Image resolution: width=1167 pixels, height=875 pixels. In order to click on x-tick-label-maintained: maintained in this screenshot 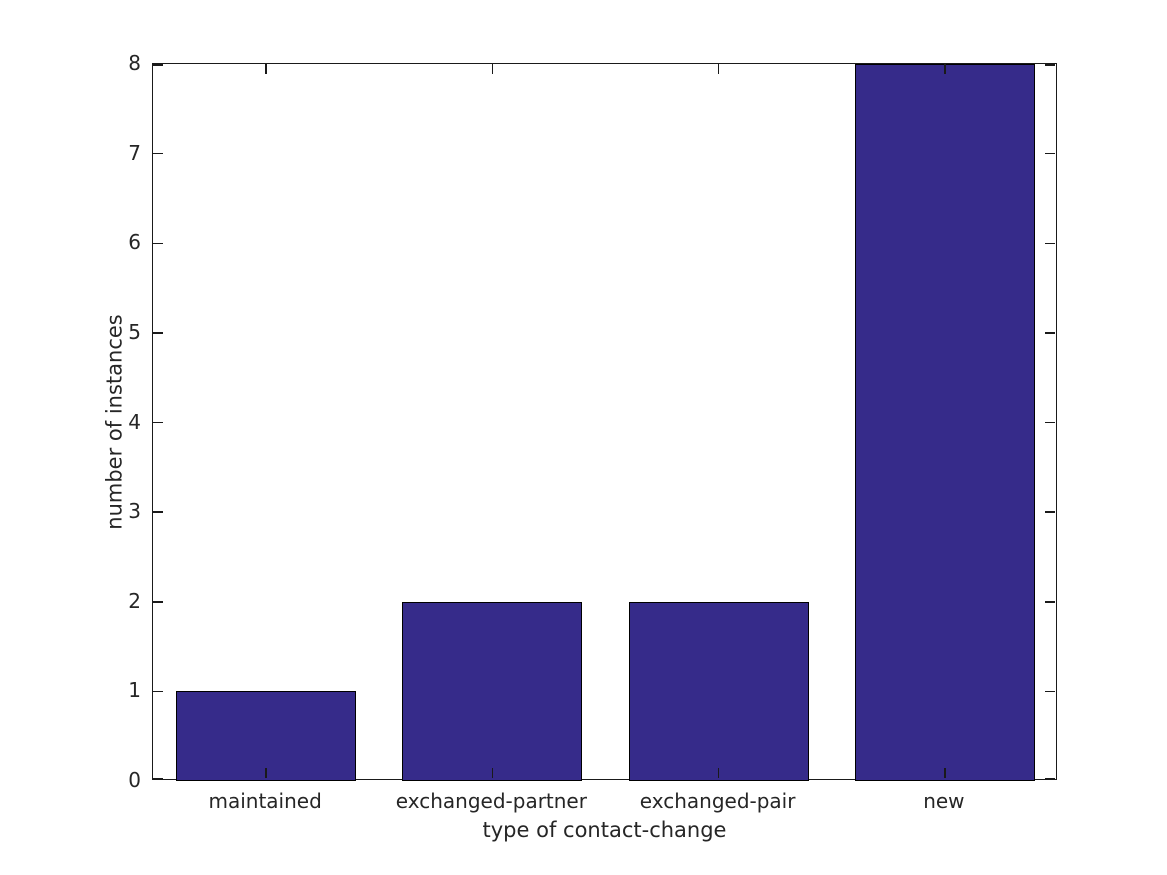, I will do `click(265, 801)`.